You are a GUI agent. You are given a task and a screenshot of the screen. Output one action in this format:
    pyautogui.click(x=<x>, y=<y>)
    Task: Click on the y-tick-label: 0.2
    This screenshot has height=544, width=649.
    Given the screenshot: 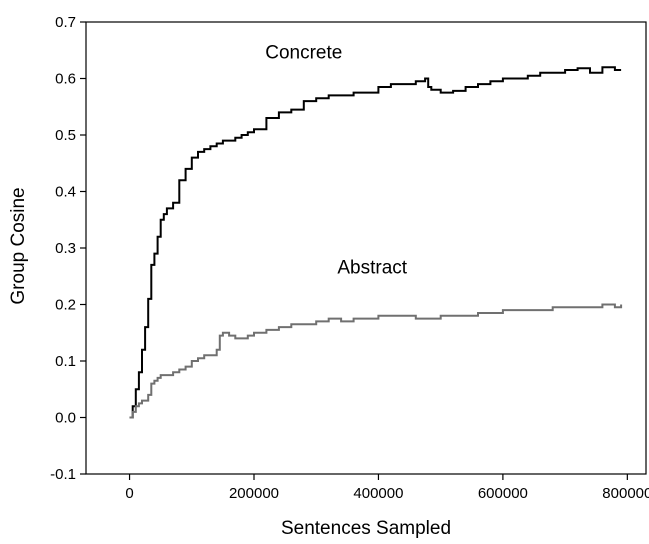 What is the action you would take?
    pyautogui.click(x=65, y=305)
    